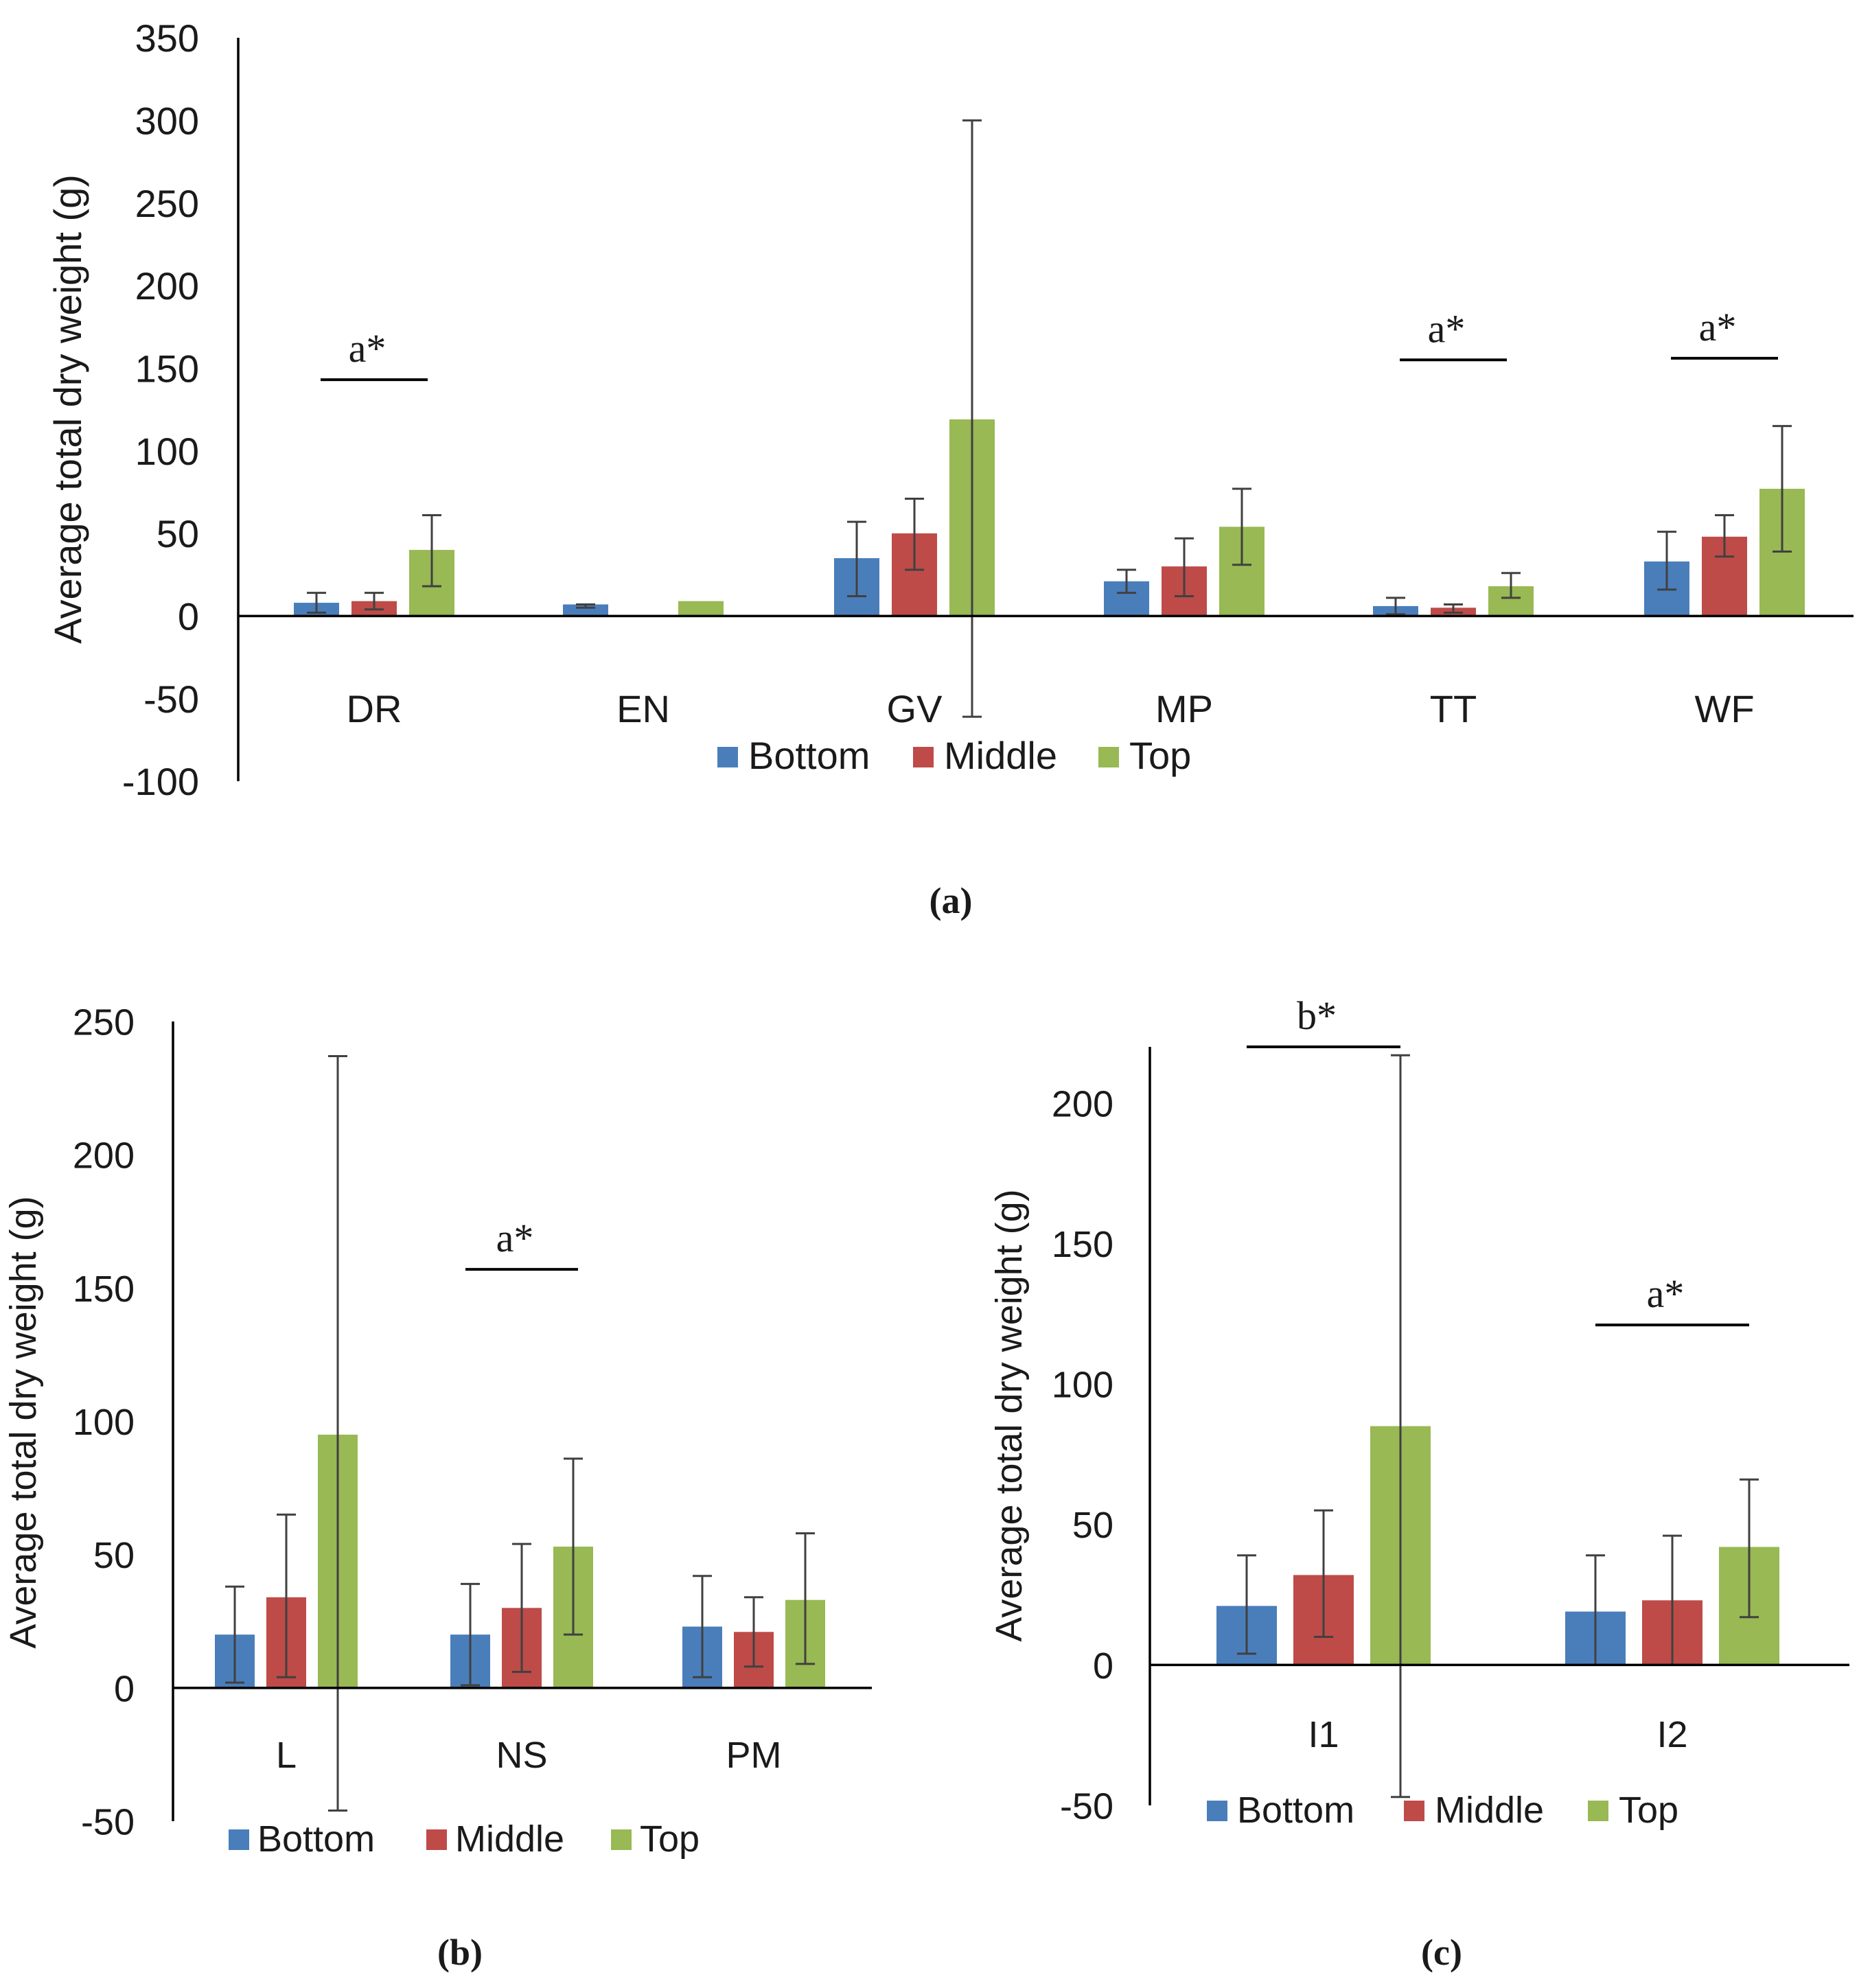 This screenshot has width=1870, height=1988. What do you see at coordinates (702, 1627) in the screenshot?
I see `error-bar-bottom-pm` at bounding box center [702, 1627].